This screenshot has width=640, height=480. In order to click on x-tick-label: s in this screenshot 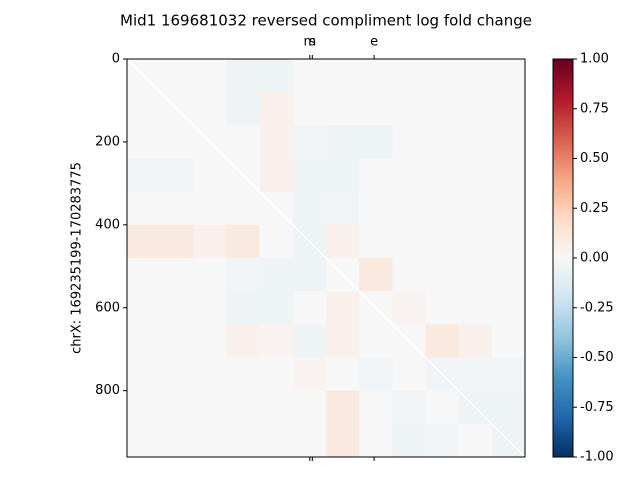, I will do `click(312, 42)`.